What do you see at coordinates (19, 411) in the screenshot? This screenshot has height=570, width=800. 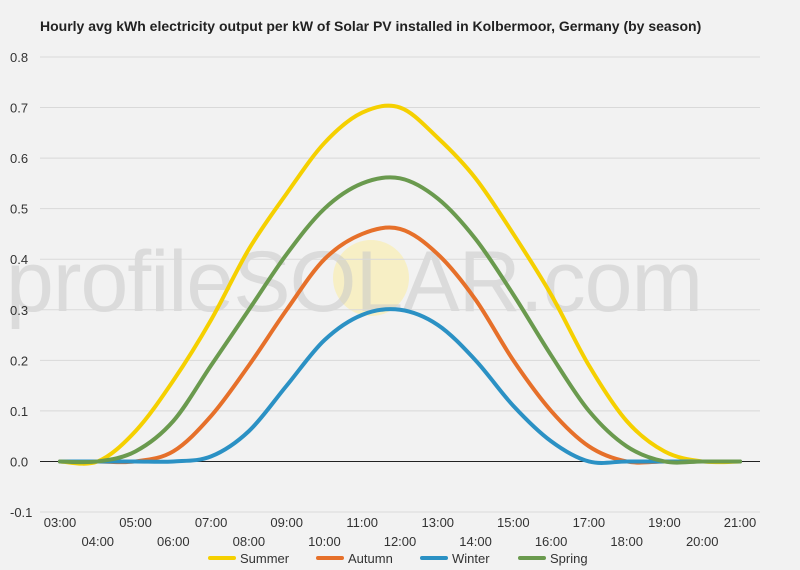 I see `y-tick-label: 0.1` at bounding box center [19, 411].